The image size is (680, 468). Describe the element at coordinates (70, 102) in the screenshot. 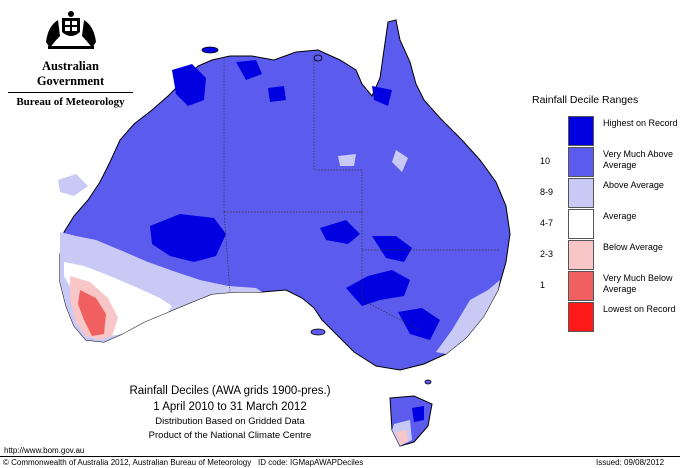

I see `bureau-title: Bureau of Meteorology` at that location.